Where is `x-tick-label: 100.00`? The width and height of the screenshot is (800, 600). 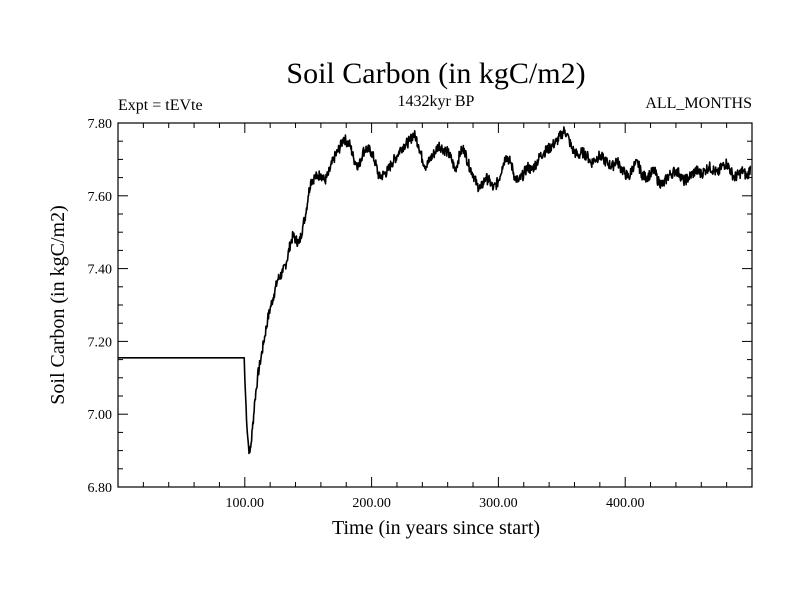 x-tick-label: 100.00 is located at coordinates (245, 503).